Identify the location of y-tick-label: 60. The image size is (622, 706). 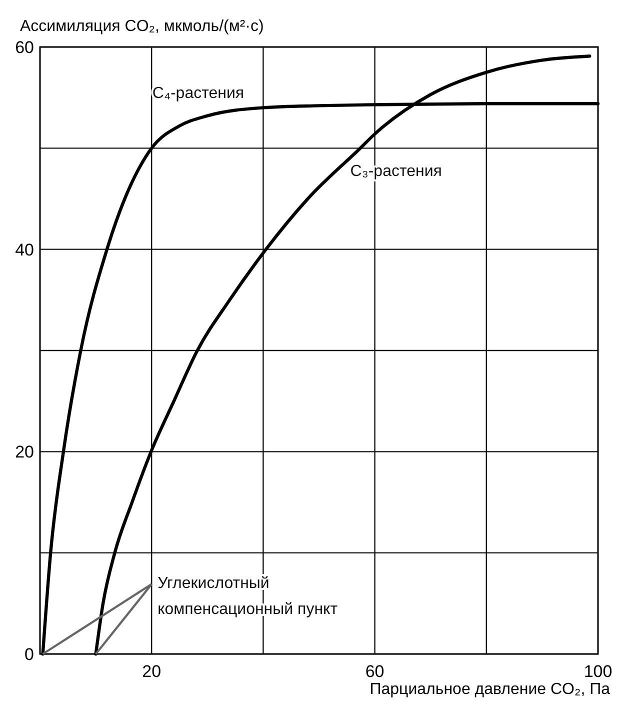
(24, 47).